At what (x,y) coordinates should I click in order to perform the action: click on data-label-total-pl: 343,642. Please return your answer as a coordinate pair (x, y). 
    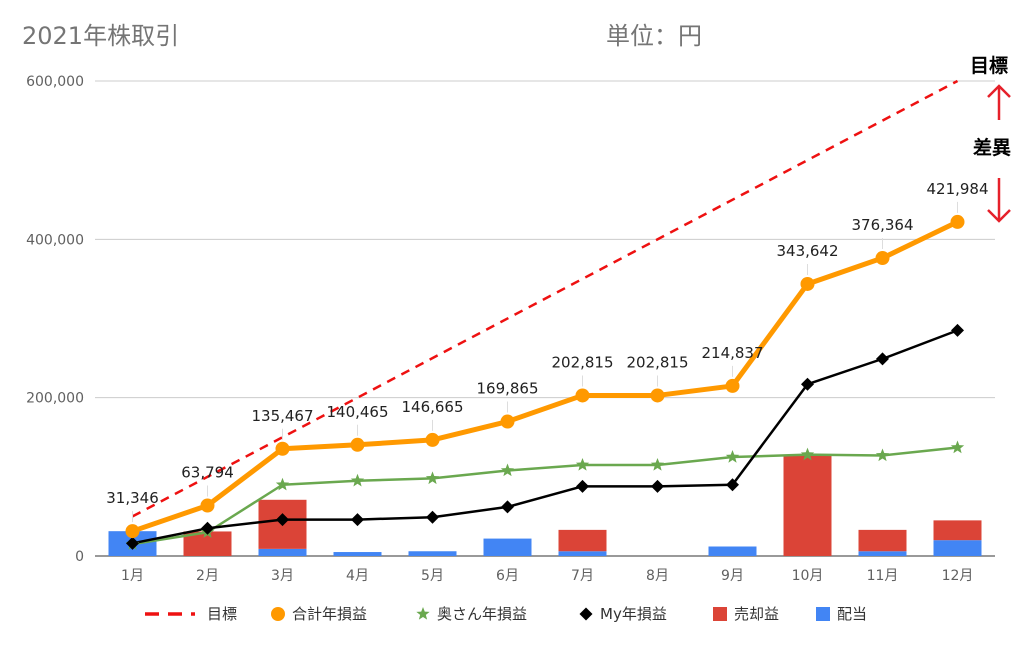
    Looking at the image, I should click on (807, 251).